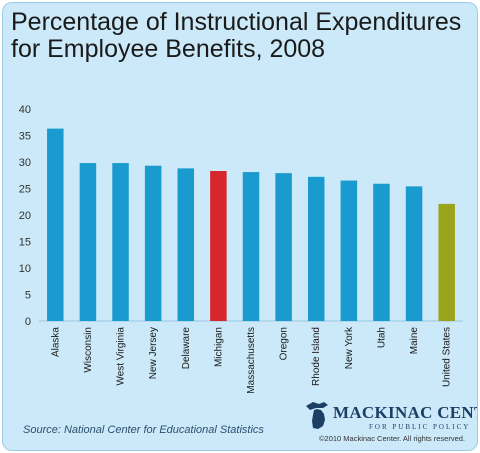 Image resolution: width=480 pixels, height=453 pixels. I want to click on y-tick-label: 15, so click(25, 243).